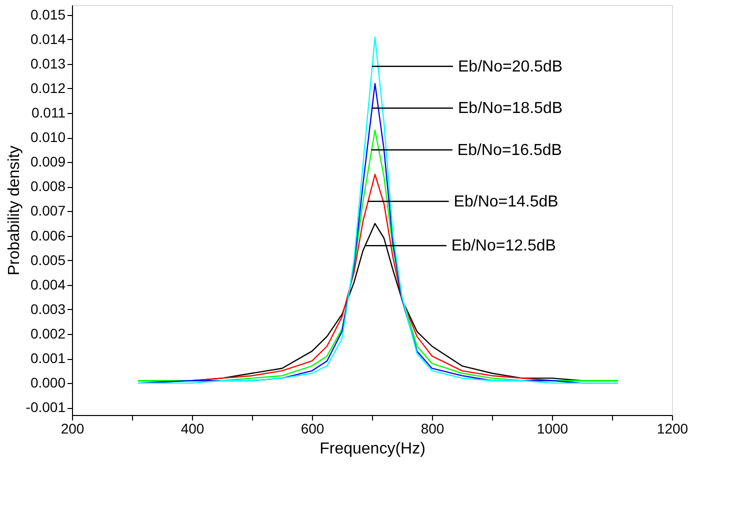  I want to click on y-tick-label: 0.010, so click(48, 137).